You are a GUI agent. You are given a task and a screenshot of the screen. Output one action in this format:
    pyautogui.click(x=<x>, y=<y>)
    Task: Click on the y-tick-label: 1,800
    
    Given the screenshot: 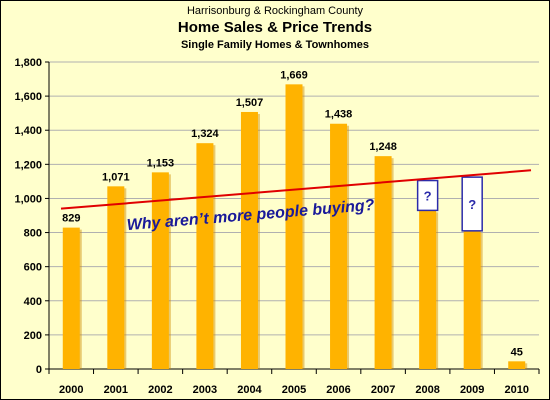 What is the action you would take?
    pyautogui.click(x=28, y=63)
    